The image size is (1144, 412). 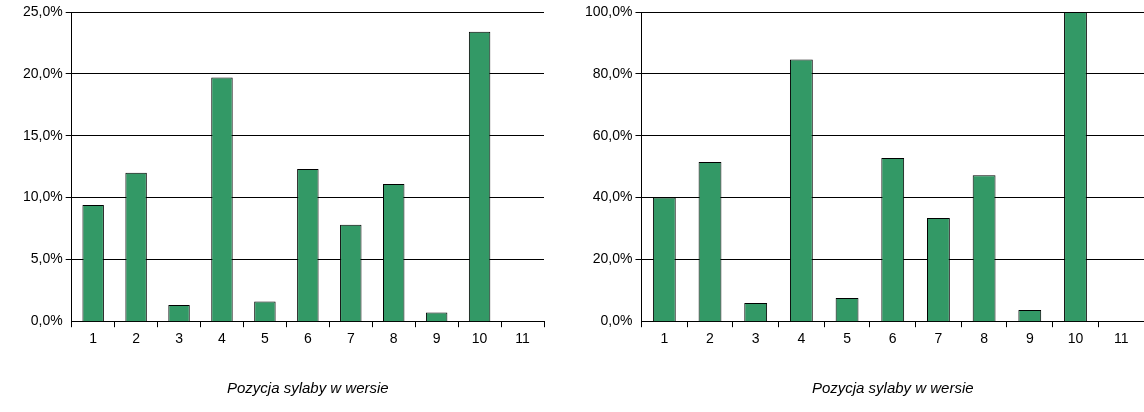 I want to click on y-tick-label: 25,0%, so click(x=42, y=10).